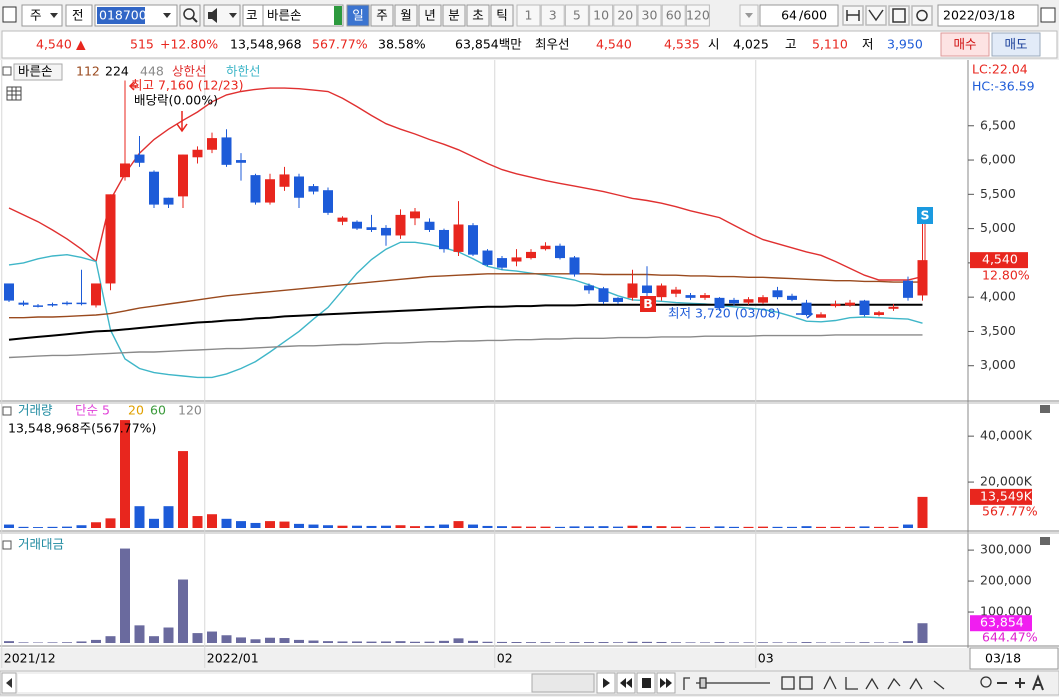  Describe the element at coordinates (1010, 510) in the screenshot. I see `last-rate: 567.77%` at that location.